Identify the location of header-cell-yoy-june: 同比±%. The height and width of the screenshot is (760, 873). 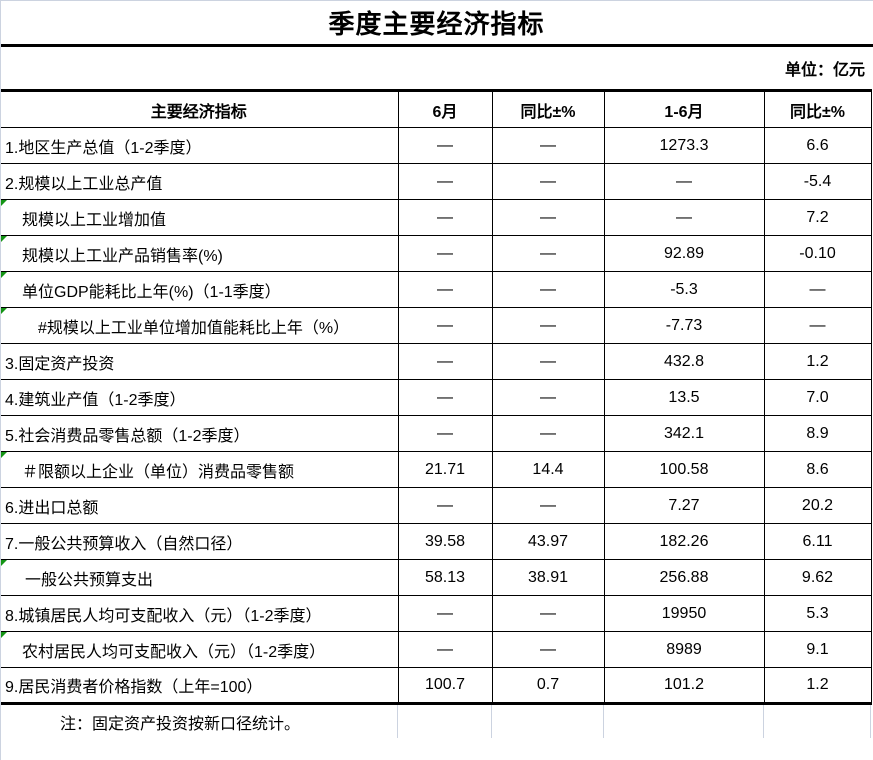
(548, 109).